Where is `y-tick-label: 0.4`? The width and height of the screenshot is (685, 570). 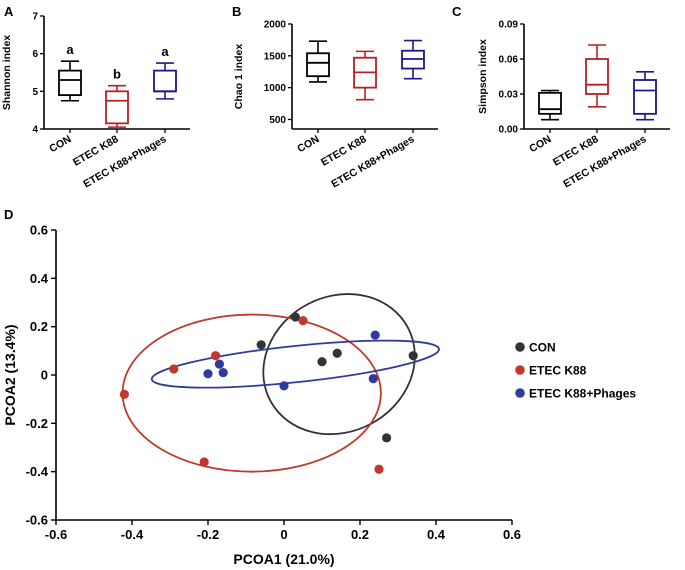
y-tick-label: 0.4 is located at coordinates (39, 278).